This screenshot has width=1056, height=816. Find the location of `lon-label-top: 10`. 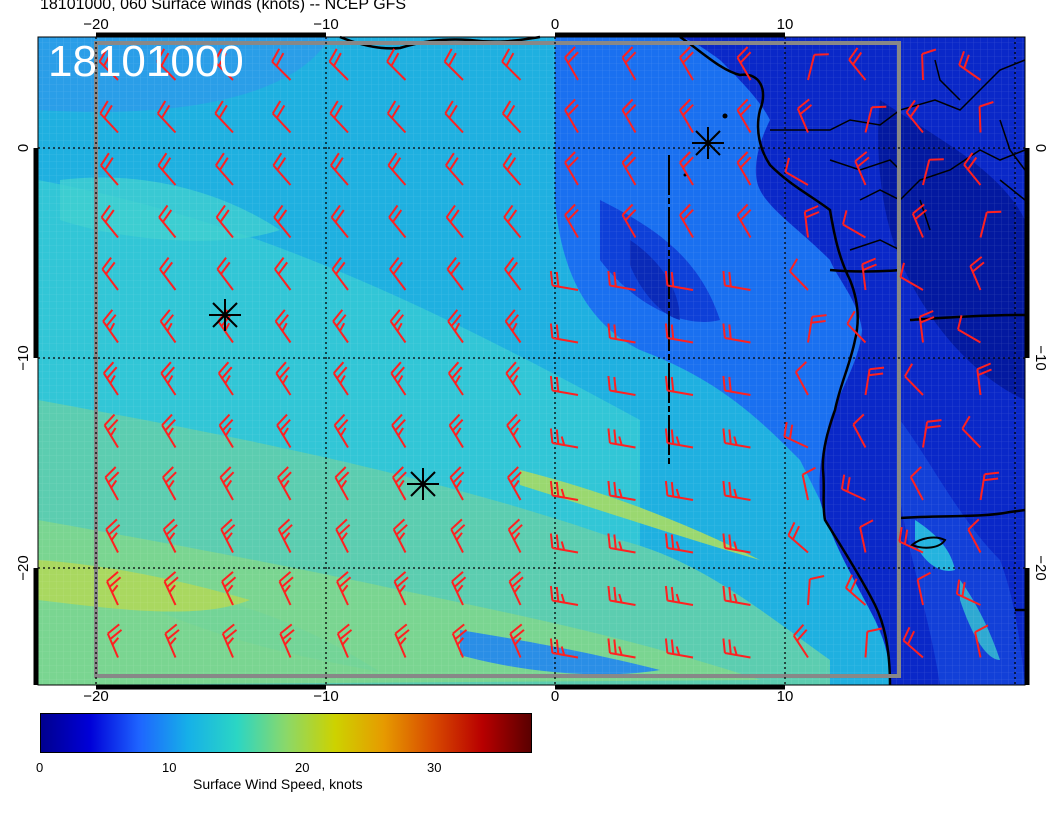

lon-label-top: 10 is located at coordinates (785, 24).